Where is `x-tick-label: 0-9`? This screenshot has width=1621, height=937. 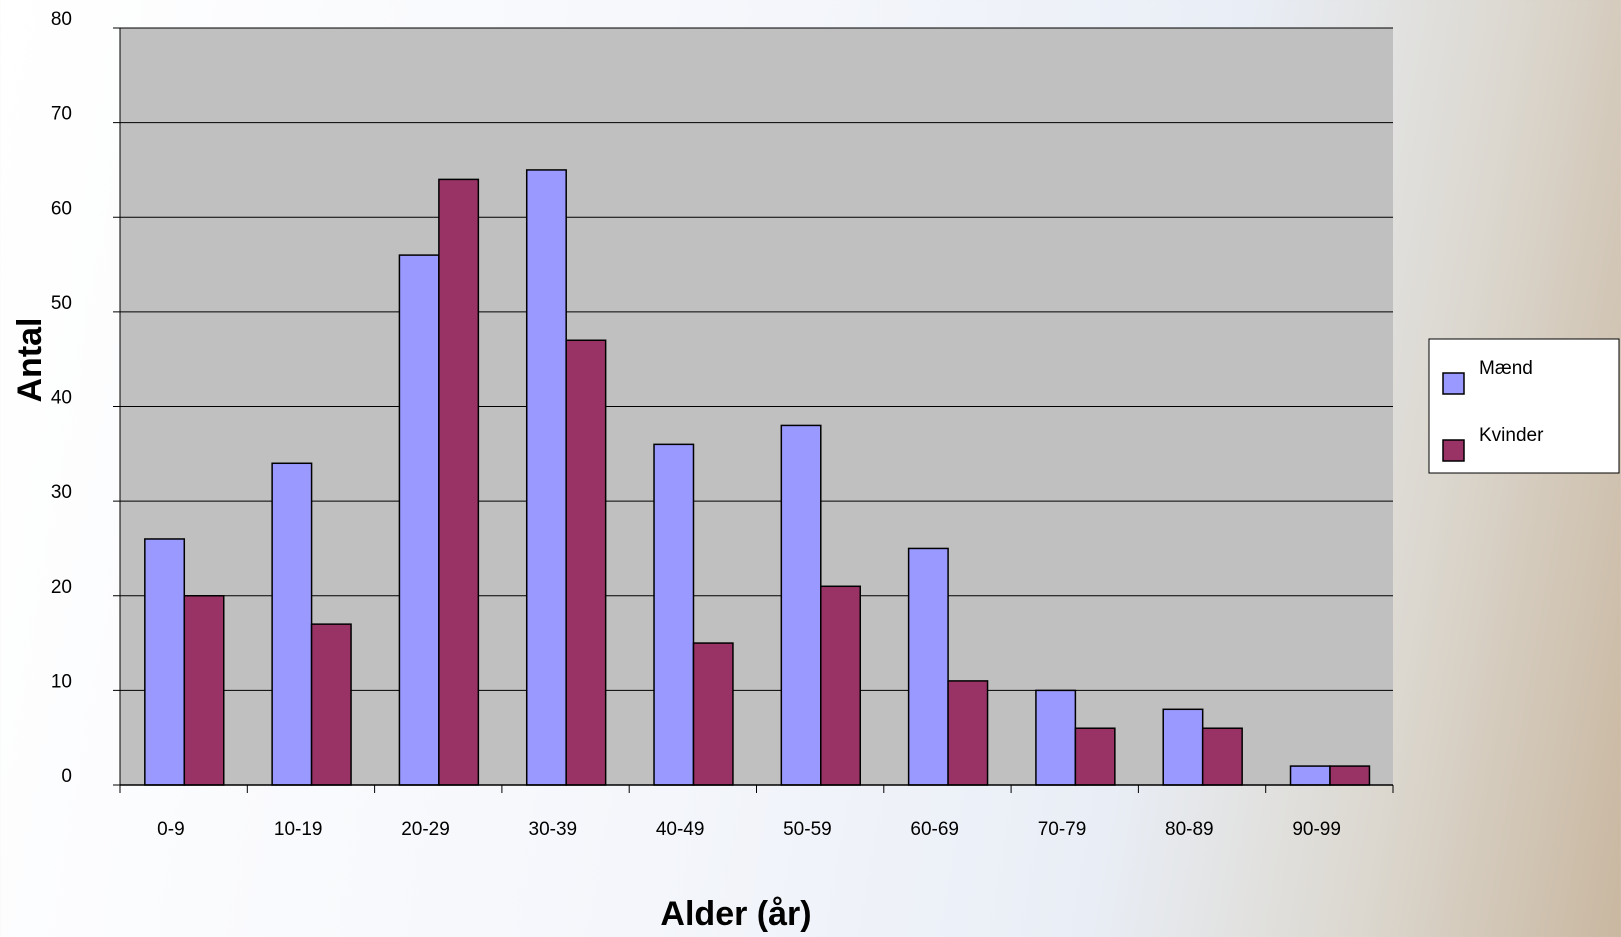 x-tick-label: 0-9 is located at coordinates (170, 829).